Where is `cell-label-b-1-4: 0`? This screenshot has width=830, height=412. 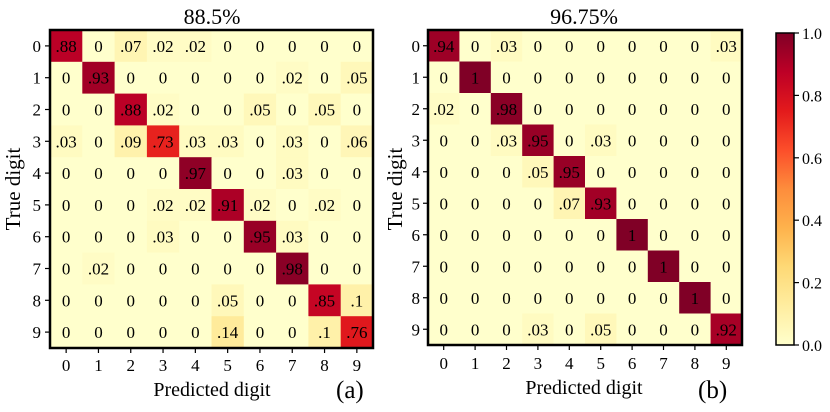 cell-label-b-1-4: 0 is located at coordinates (569, 77).